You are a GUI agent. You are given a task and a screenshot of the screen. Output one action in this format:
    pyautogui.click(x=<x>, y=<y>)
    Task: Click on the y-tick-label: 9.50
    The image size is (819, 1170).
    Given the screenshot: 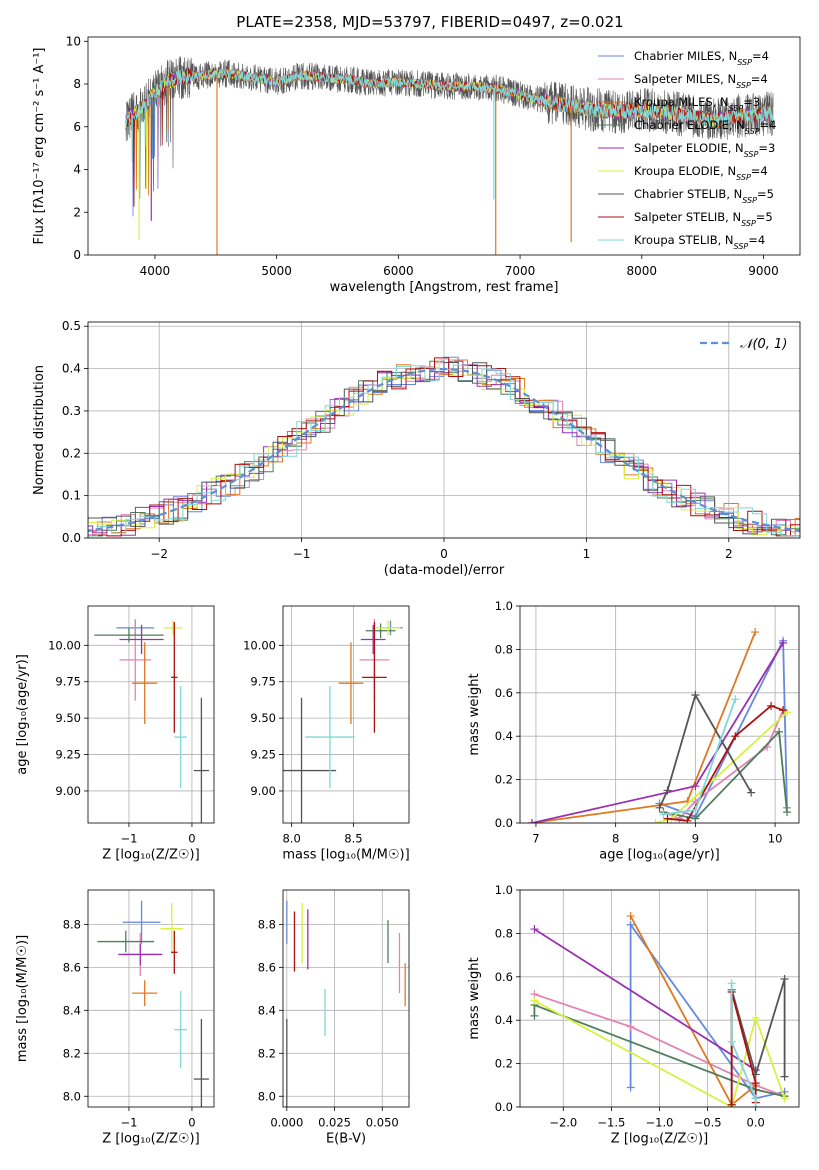 What is the action you would take?
    pyautogui.click(x=68, y=718)
    